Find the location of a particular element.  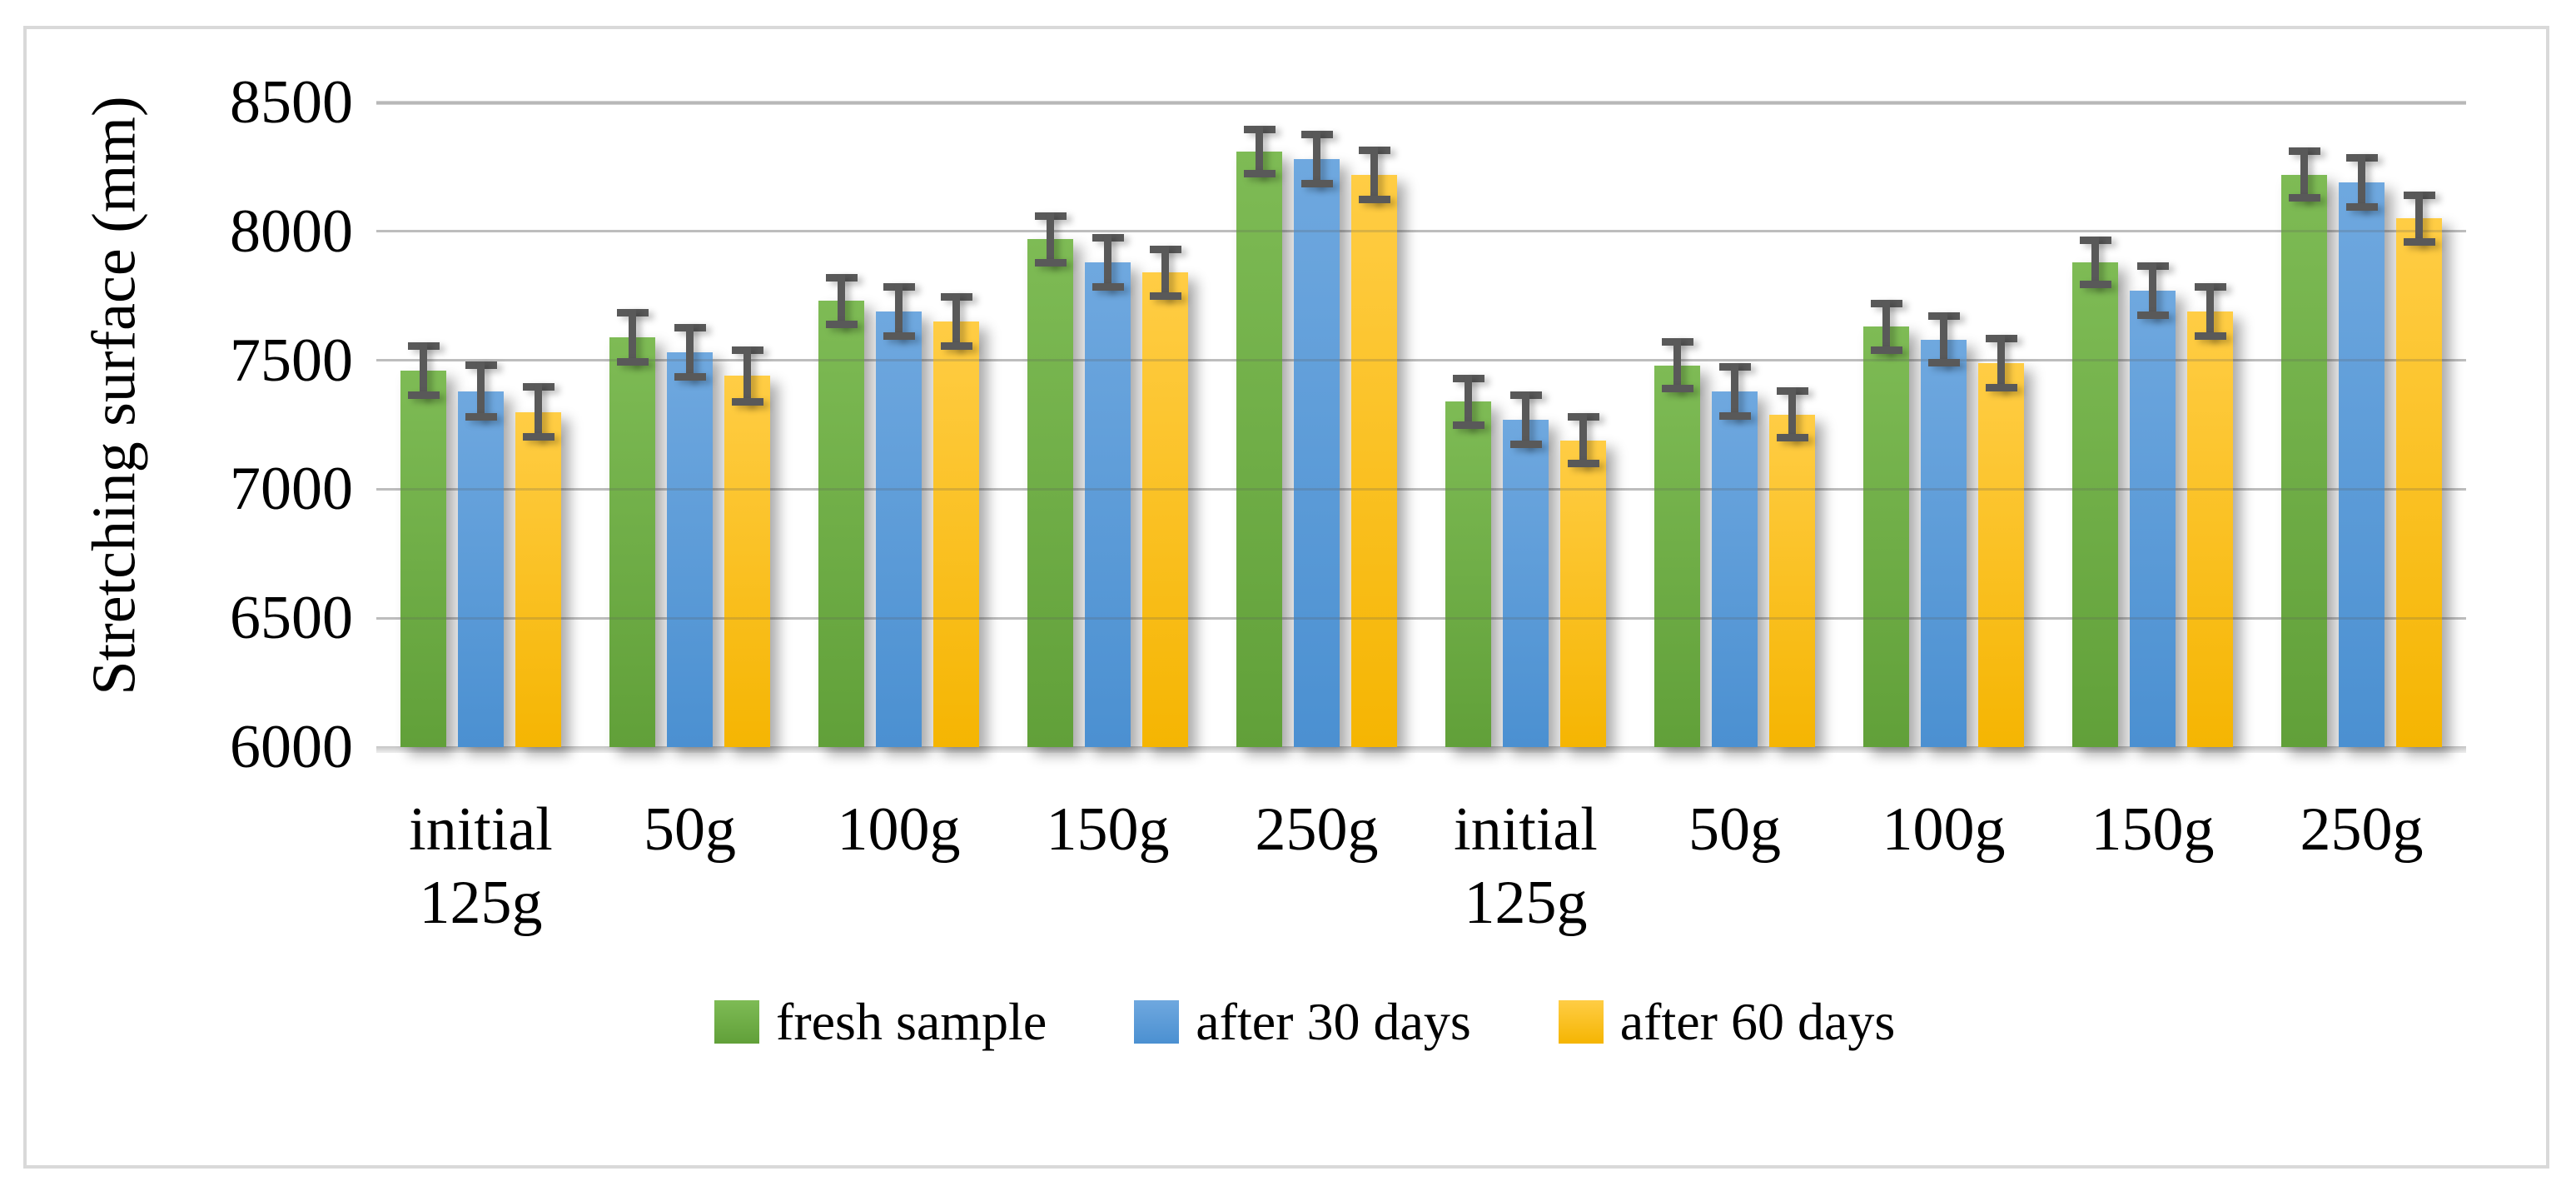

legend-item-after-60-days: after 60 days is located at coordinates (1727, 1021).